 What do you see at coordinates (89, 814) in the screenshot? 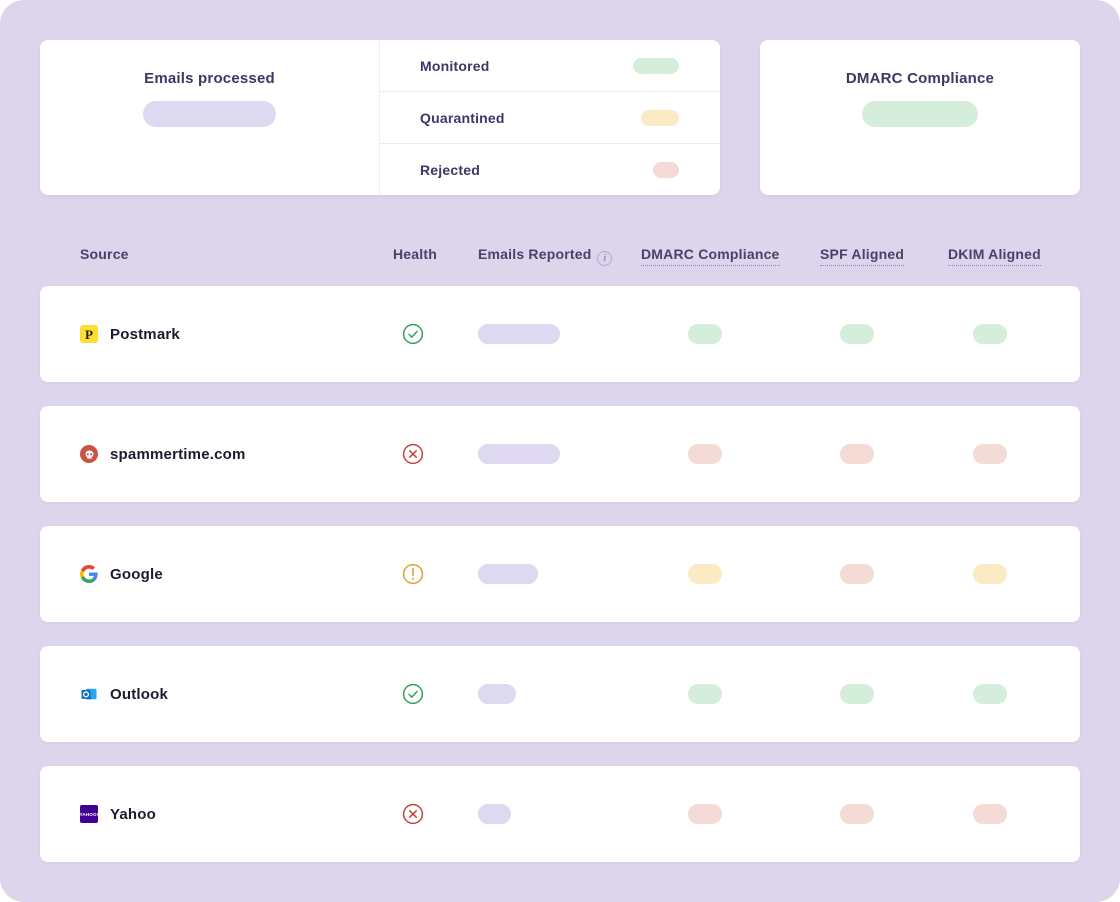
I see `yahoo-icon: YAHOO!` at bounding box center [89, 814].